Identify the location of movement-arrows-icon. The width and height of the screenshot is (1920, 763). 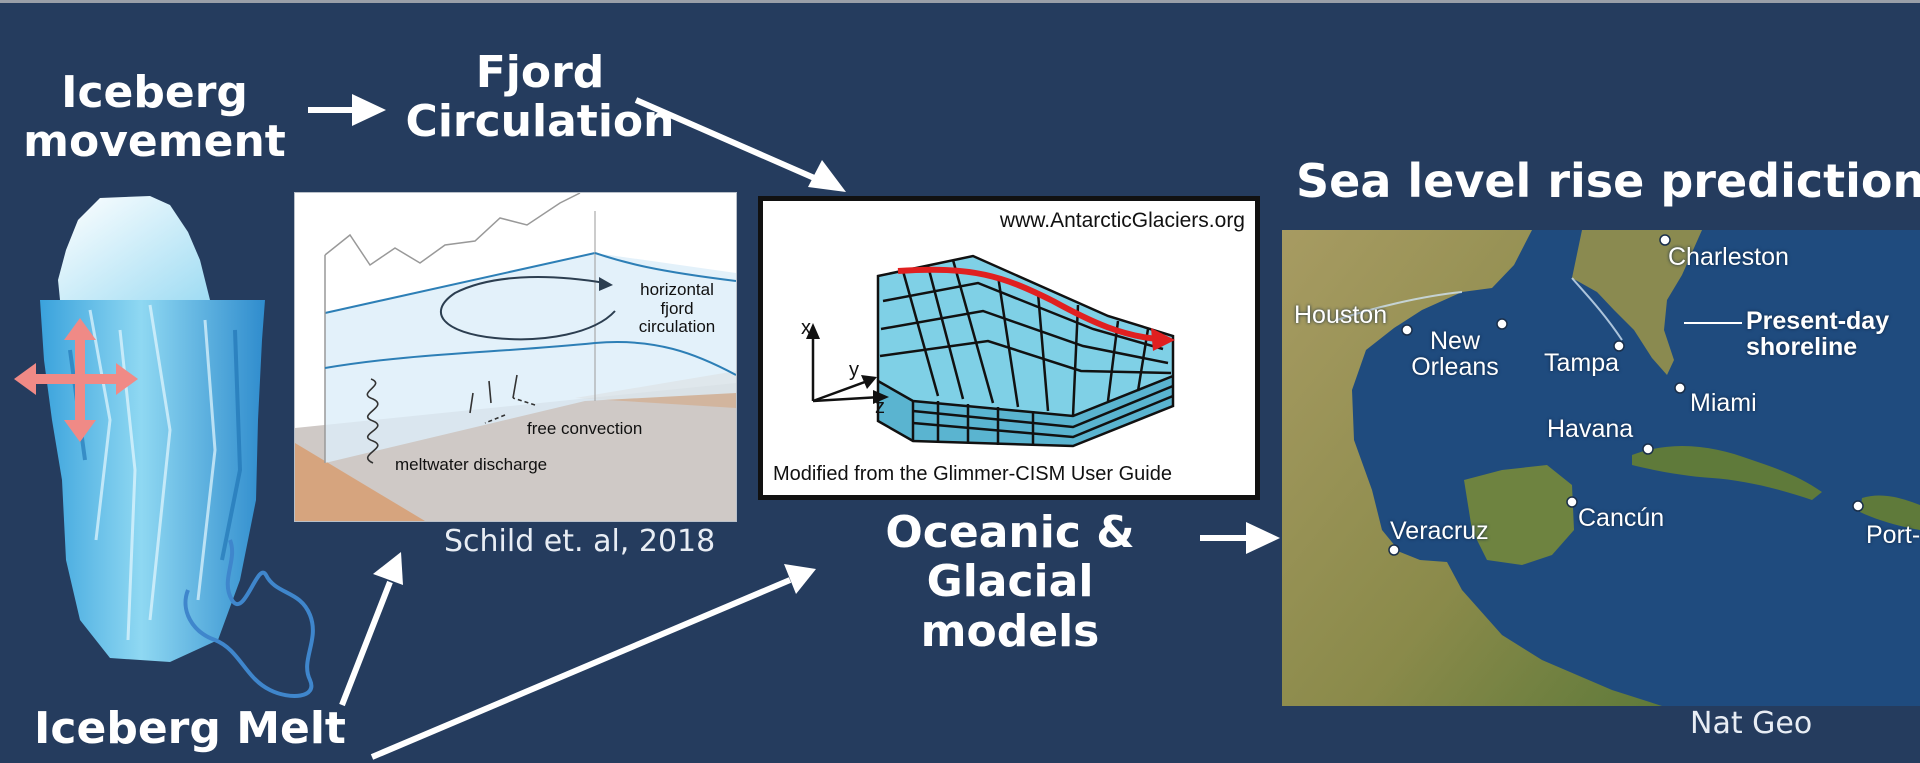
(76, 380).